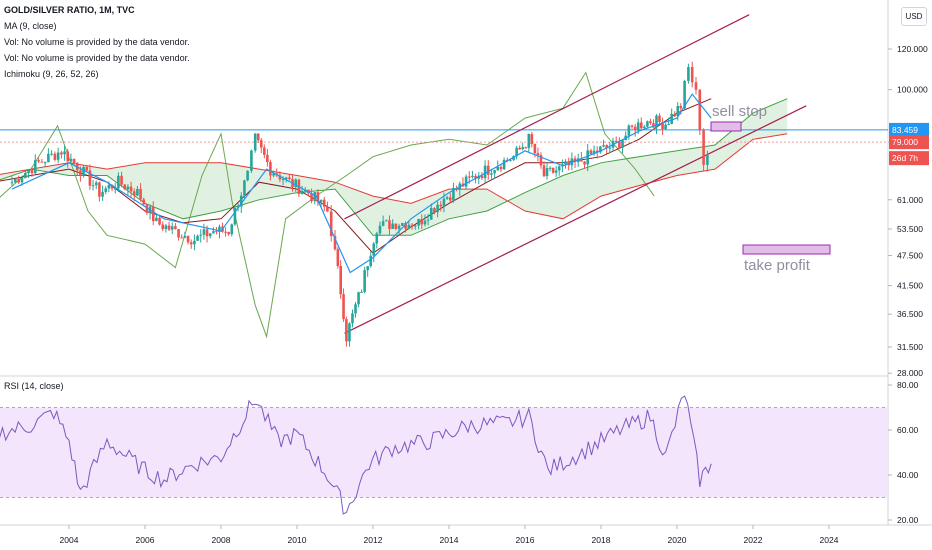 This screenshot has width=932, height=550. Describe the element at coordinates (910, 229) in the screenshot. I see `price-tick-label: 53.500` at that location.